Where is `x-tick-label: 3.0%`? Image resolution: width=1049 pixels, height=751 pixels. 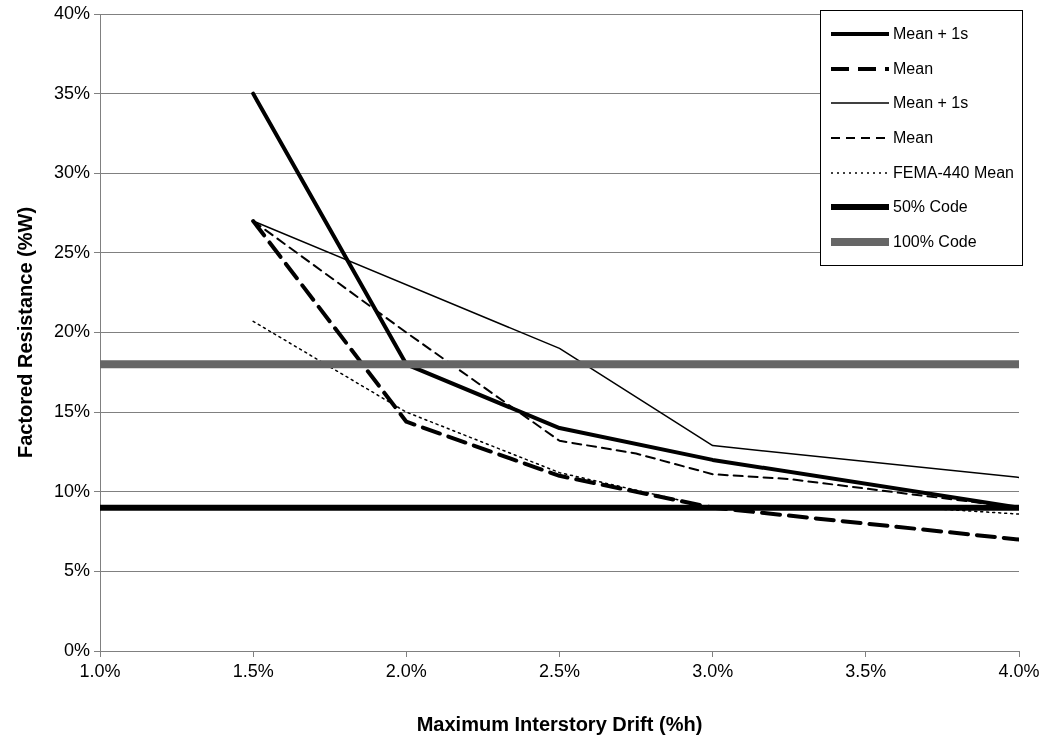
x-tick-label: 3.0% is located at coordinates (713, 670).